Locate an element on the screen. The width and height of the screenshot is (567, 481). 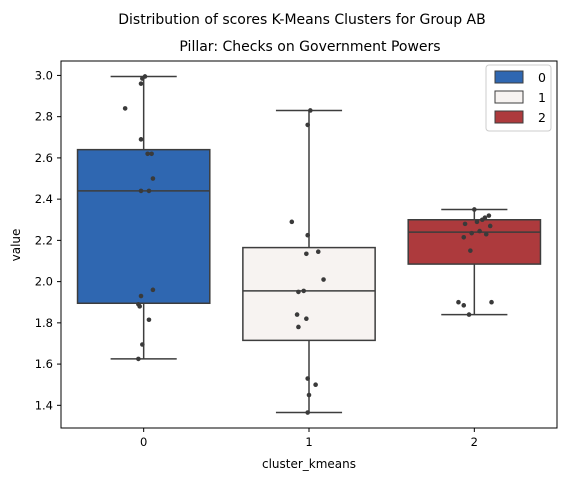
x-axis-label: cluster_kmeans is located at coordinates (309, 464).